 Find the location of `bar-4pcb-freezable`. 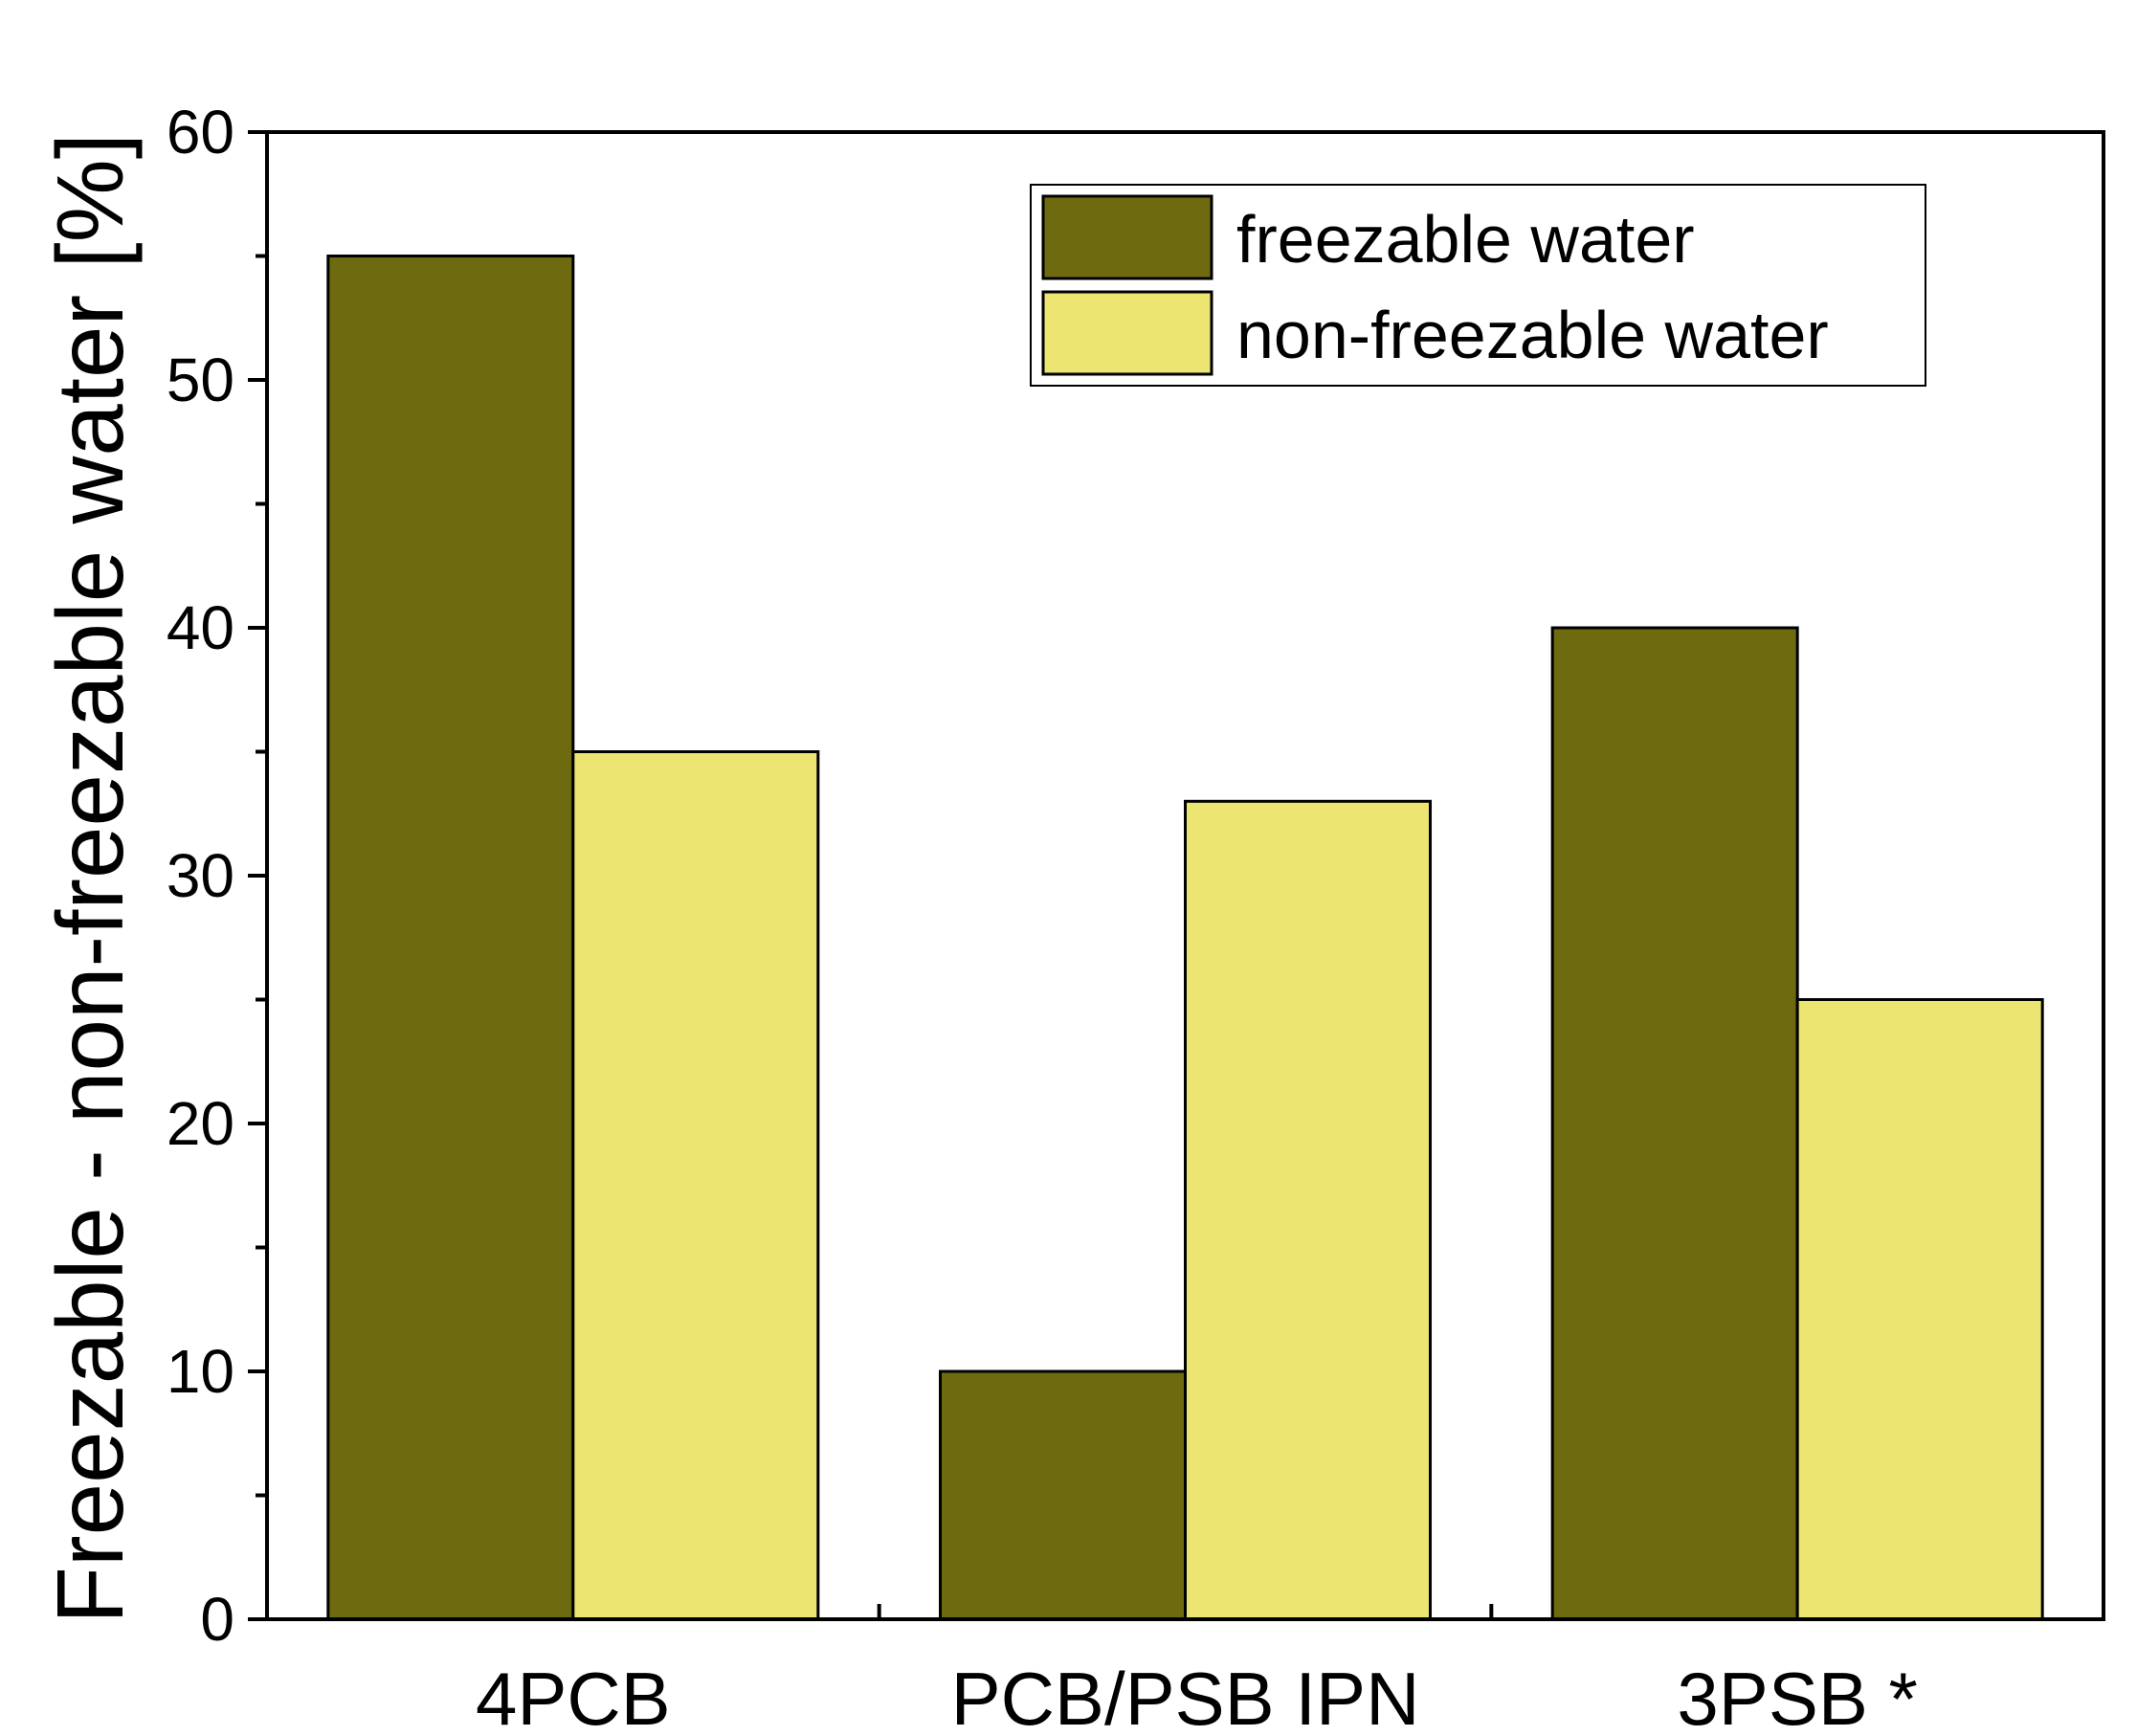

bar-4pcb-freezable is located at coordinates (450, 938).